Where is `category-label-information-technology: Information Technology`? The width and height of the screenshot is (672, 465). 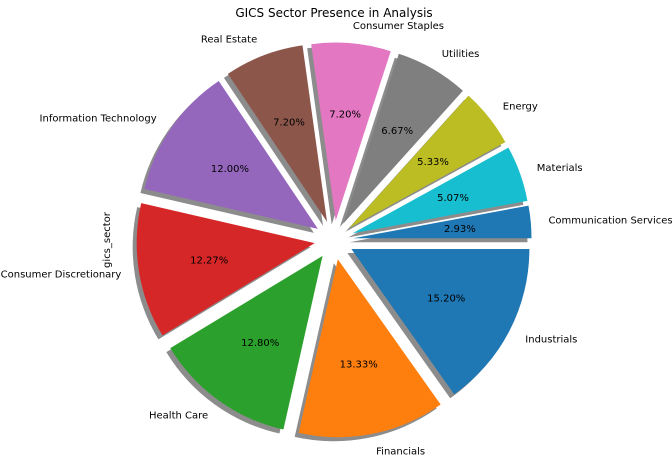 category-label-information-technology: Information Technology is located at coordinates (98, 118).